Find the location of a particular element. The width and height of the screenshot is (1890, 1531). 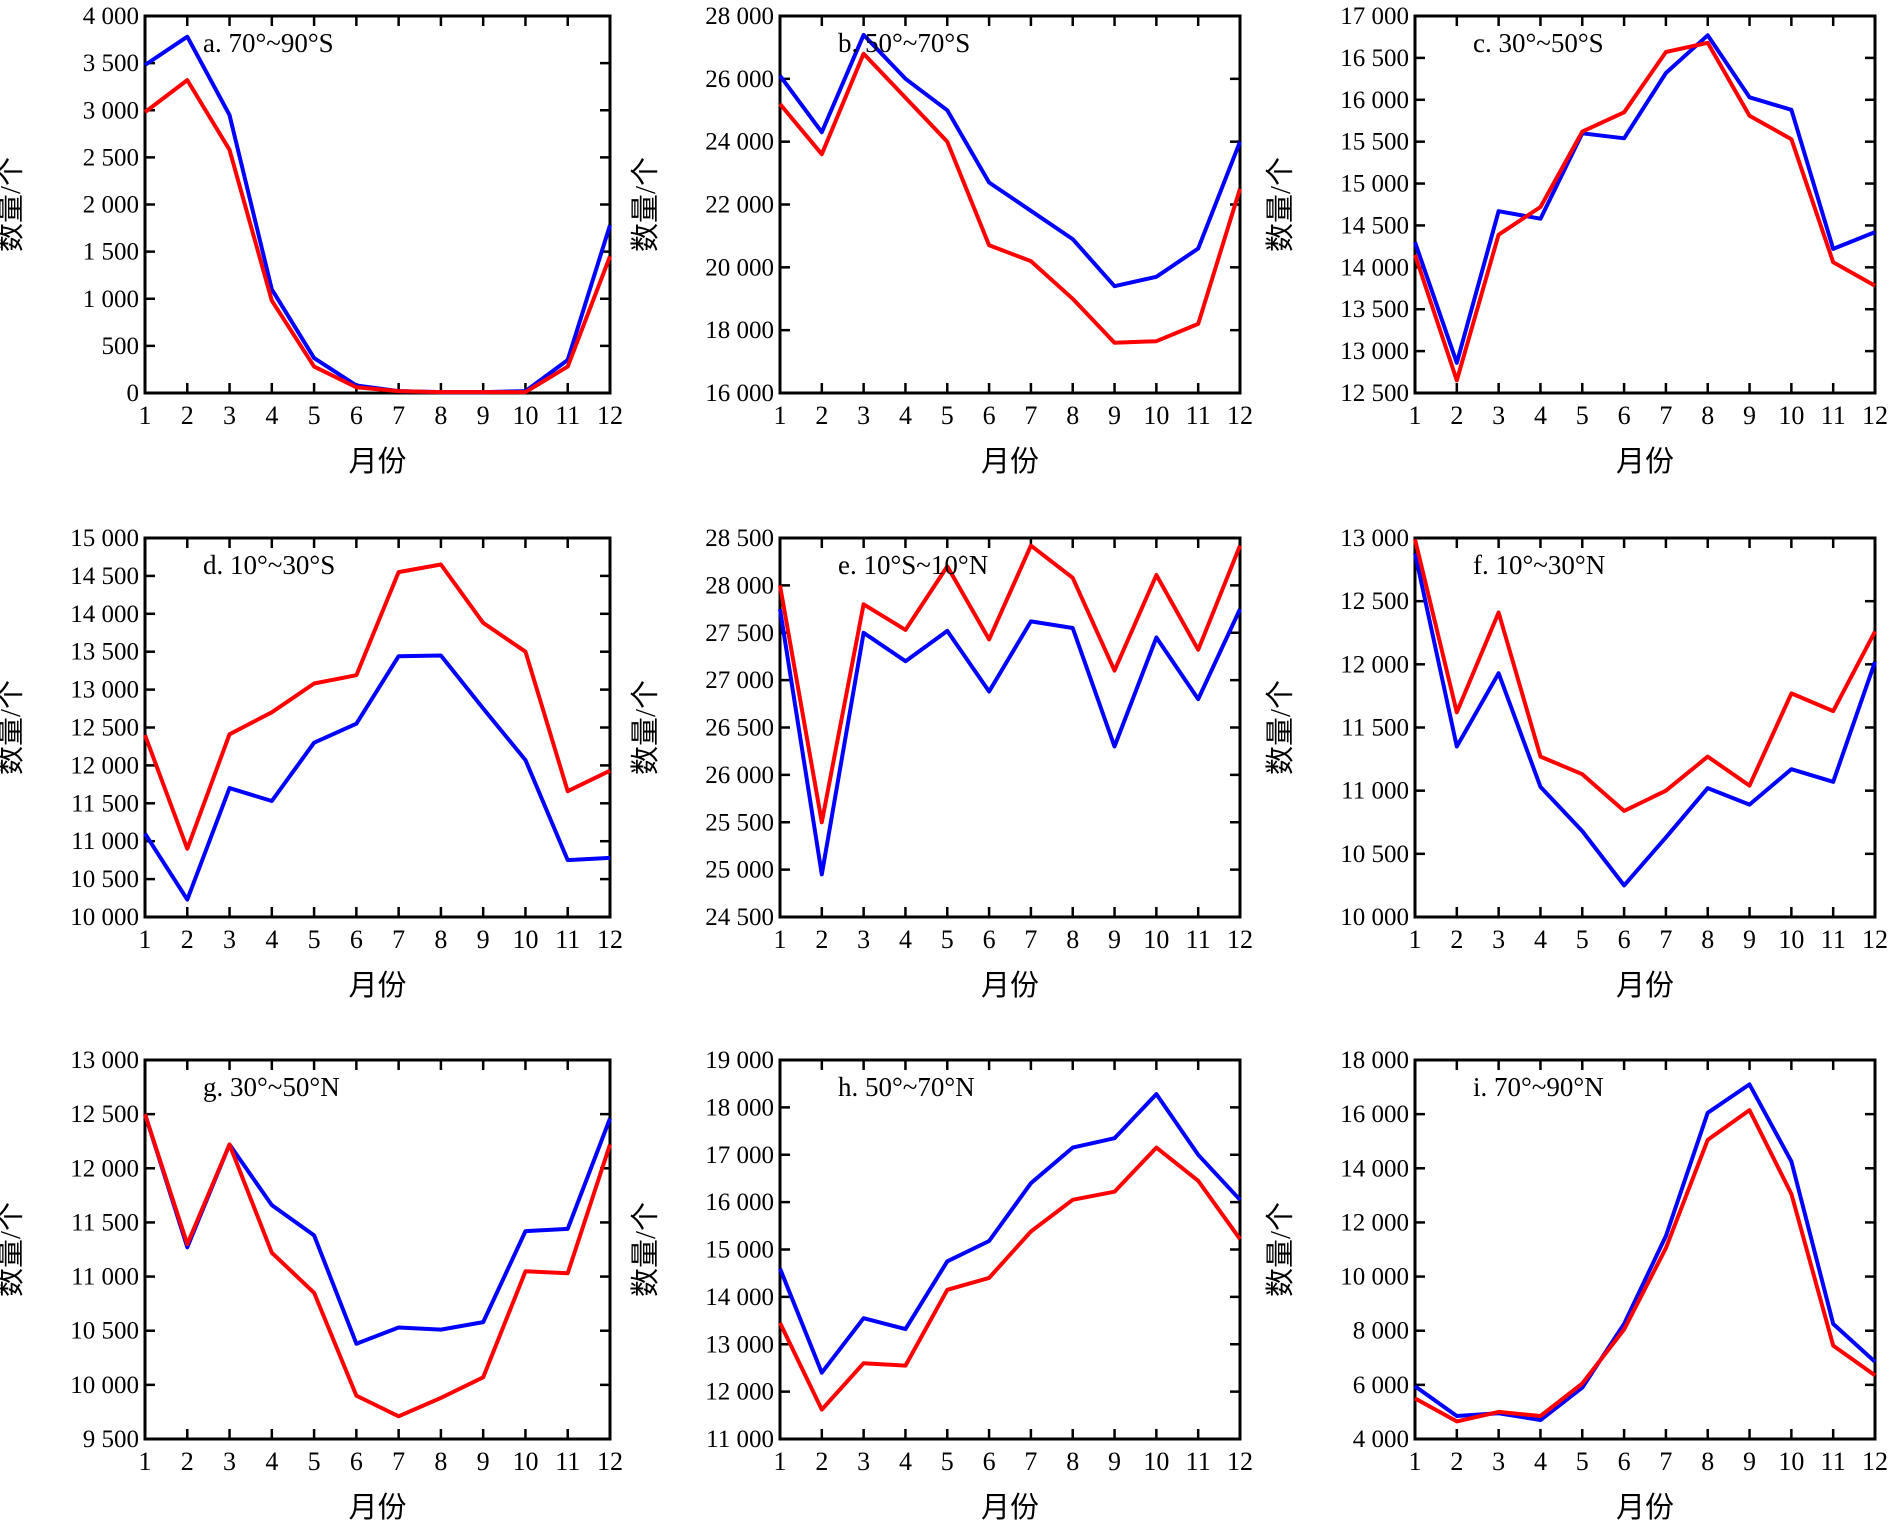

panel-title: b. 50°~70°S is located at coordinates (904, 43).